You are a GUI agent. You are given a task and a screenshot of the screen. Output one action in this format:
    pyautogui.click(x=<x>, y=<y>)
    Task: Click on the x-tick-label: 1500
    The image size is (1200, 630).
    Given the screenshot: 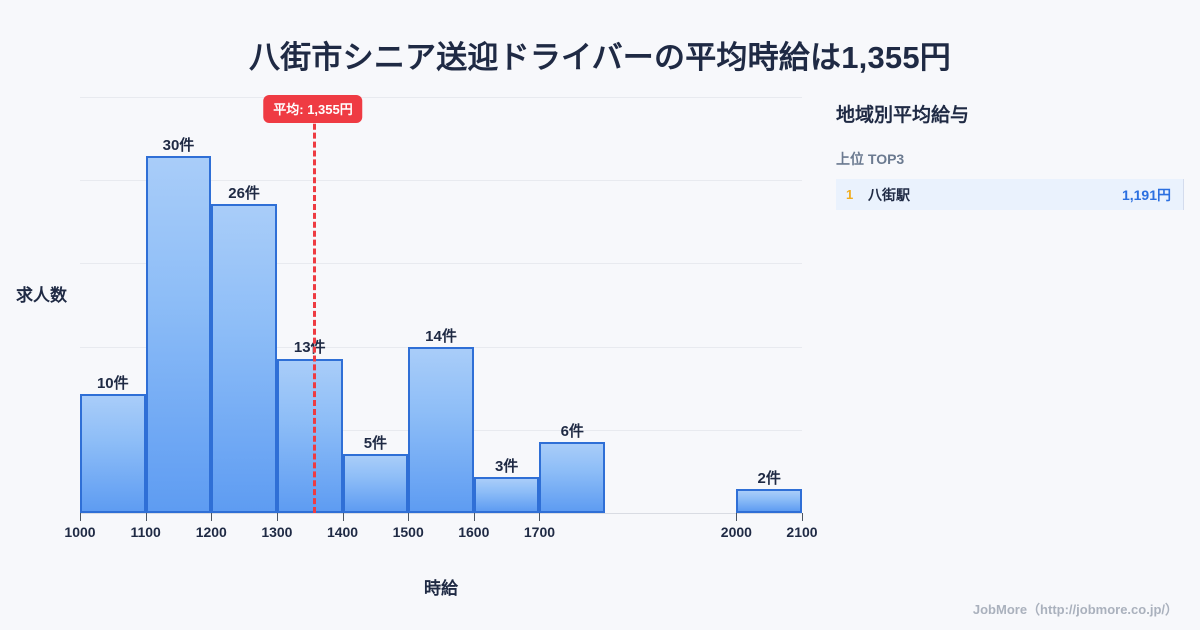 What is the action you would take?
    pyautogui.click(x=408, y=532)
    